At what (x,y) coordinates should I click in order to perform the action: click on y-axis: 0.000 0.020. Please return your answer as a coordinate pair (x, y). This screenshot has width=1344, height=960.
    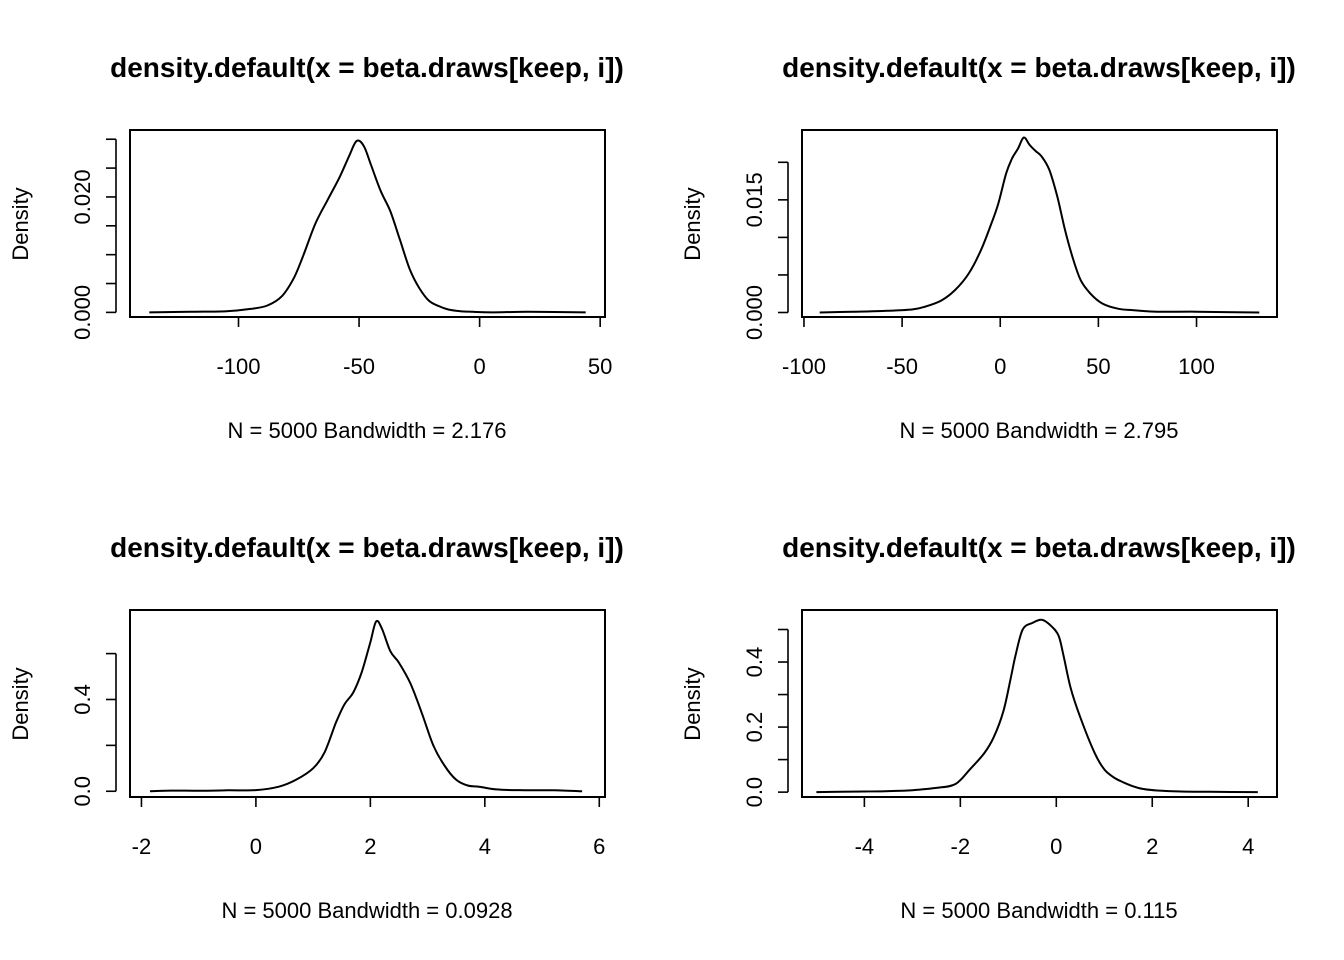
    Looking at the image, I should click on (93, 239).